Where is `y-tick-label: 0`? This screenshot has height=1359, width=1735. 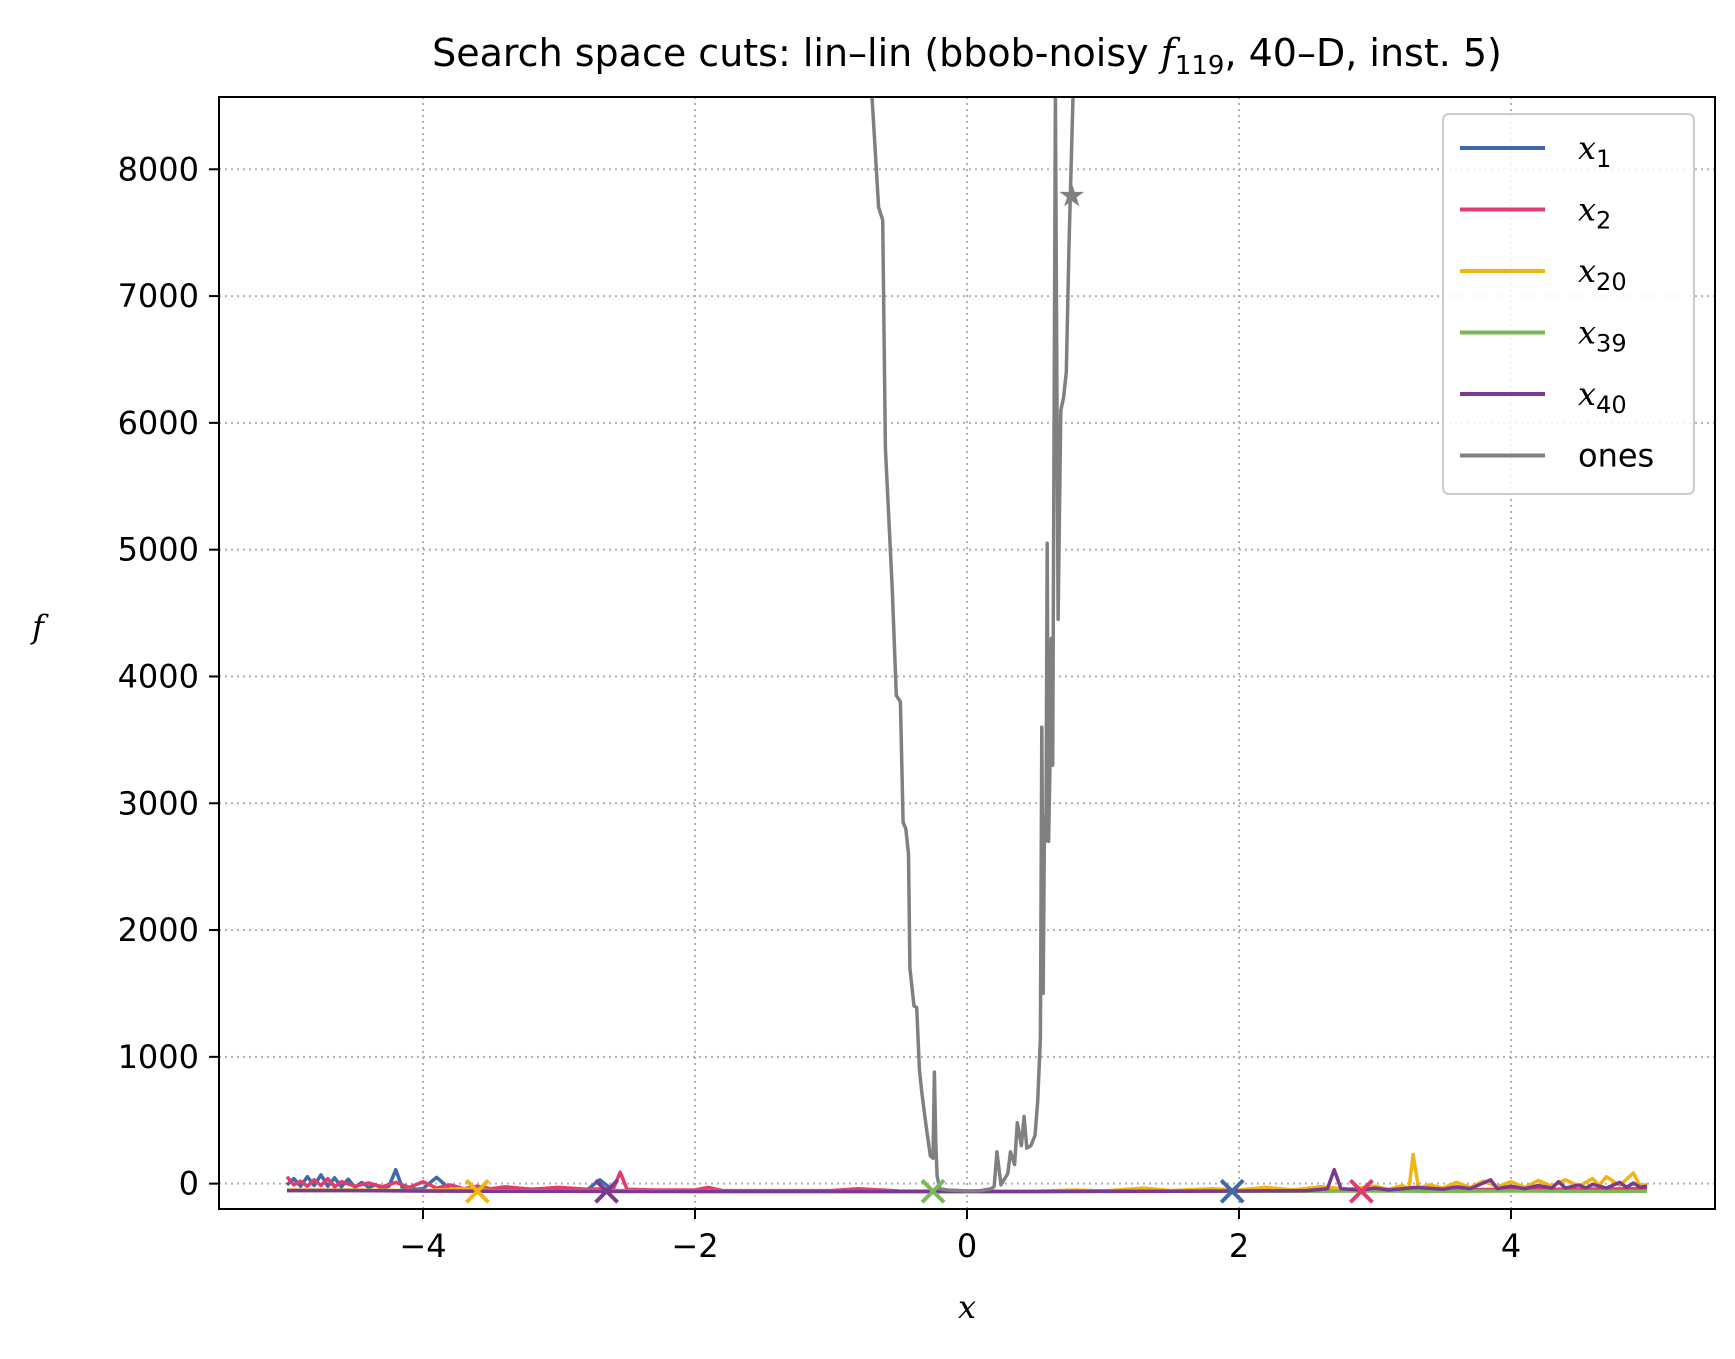
y-tick-label: 0 is located at coordinates (189, 1184).